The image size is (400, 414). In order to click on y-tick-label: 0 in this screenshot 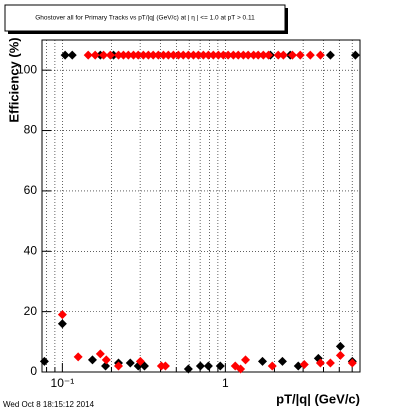, I will do `click(33, 371)`.